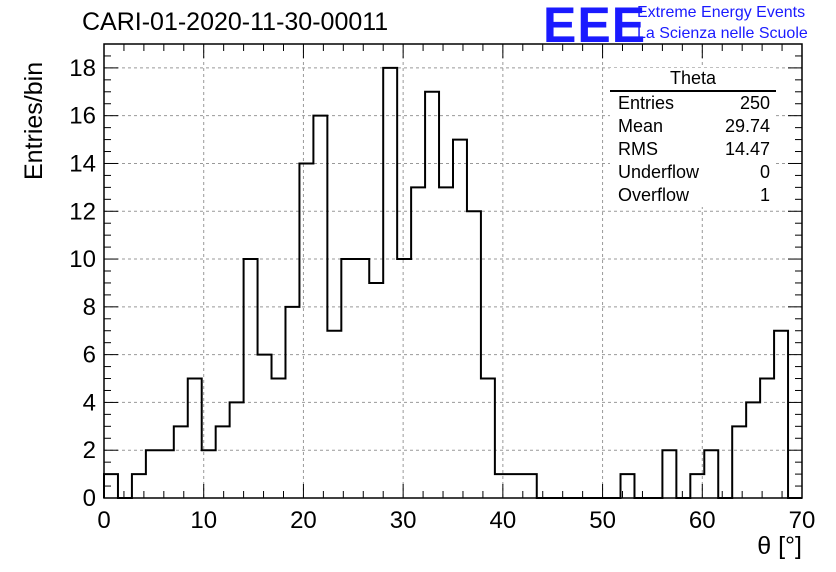  Describe the element at coordinates (82, 259) in the screenshot. I see `y-tick-label: 10` at that location.